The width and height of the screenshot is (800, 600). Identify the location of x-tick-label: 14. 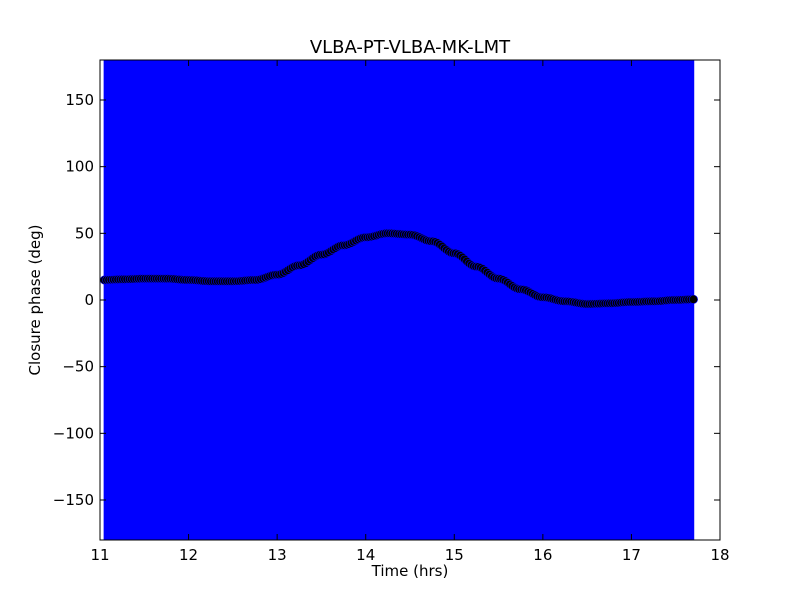
(365, 555).